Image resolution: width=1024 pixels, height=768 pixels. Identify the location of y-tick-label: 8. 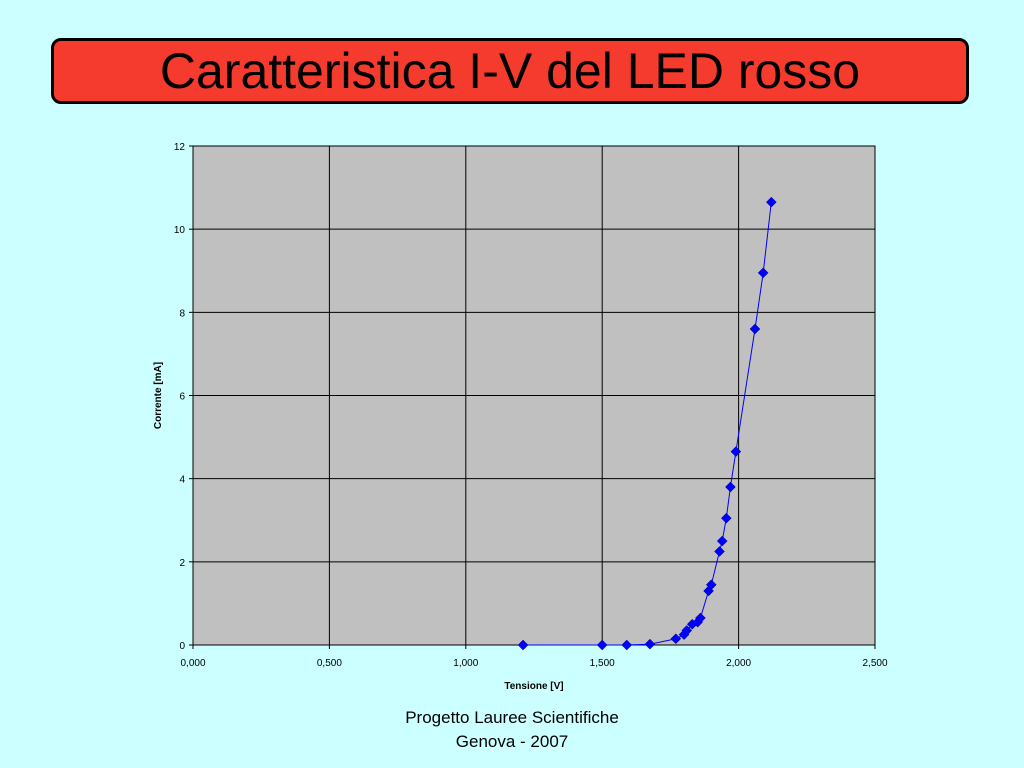
(182, 313).